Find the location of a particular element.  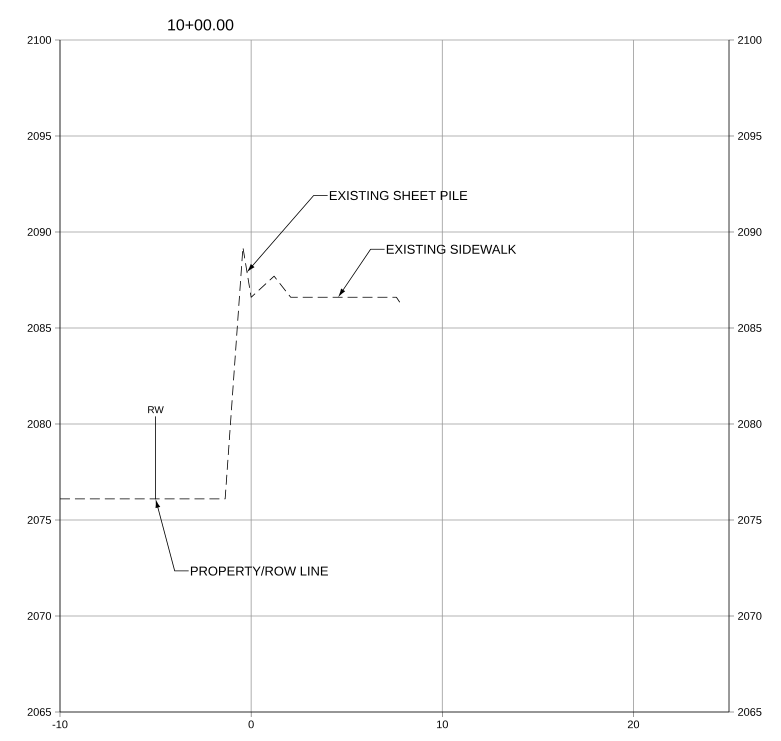

chart-title: 10+00.00 is located at coordinates (201, 24).